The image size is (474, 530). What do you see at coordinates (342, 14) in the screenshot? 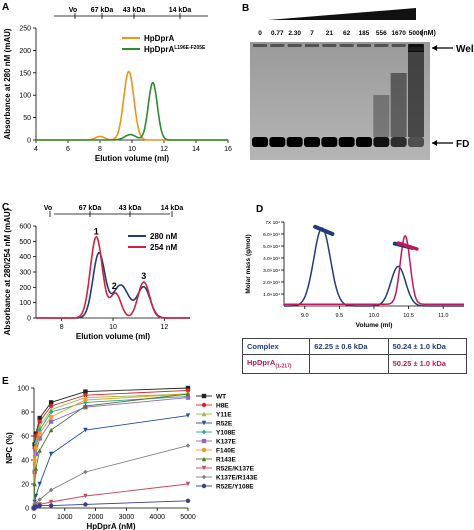
I see `gradient-wedge` at bounding box center [342, 14].